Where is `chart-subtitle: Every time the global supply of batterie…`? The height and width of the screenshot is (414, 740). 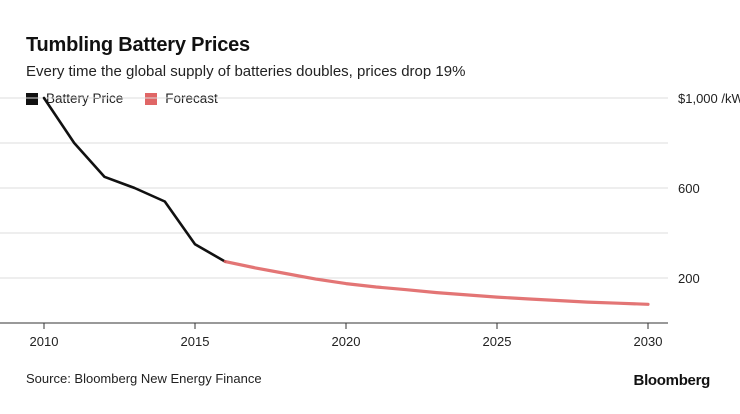
chart-subtitle: Every time the global supply of batterie… is located at coordinates (246, 71).